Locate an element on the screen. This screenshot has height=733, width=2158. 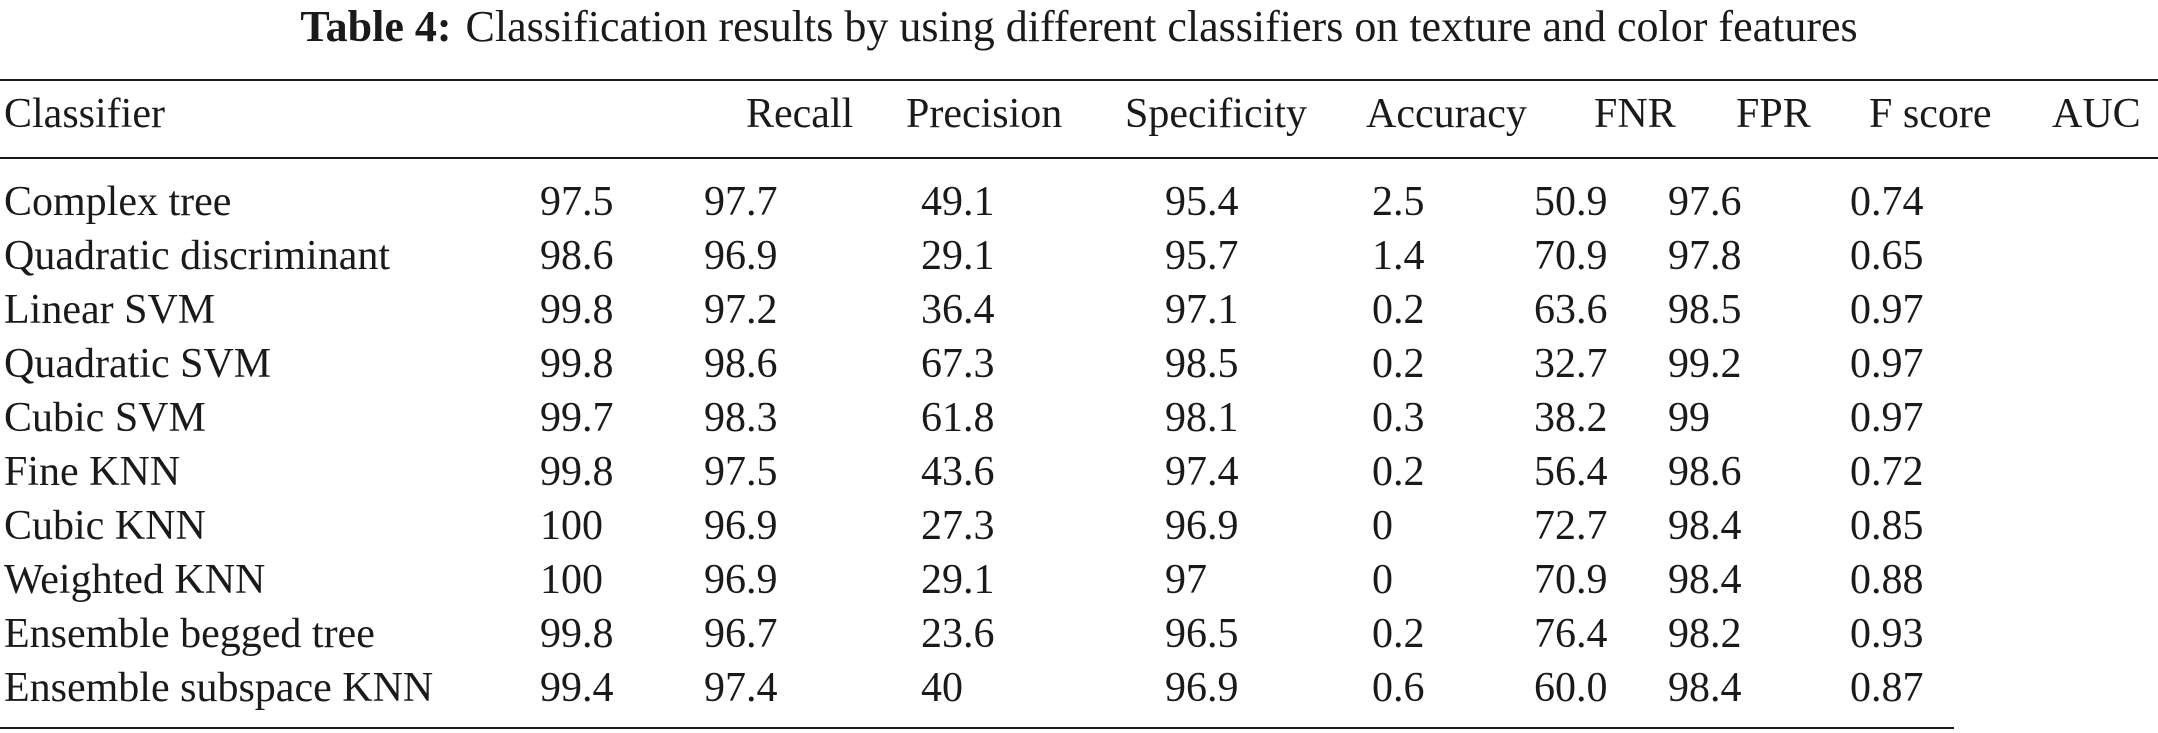
cell-classifier: Weighted KNN is located at coordinates (135, 580).